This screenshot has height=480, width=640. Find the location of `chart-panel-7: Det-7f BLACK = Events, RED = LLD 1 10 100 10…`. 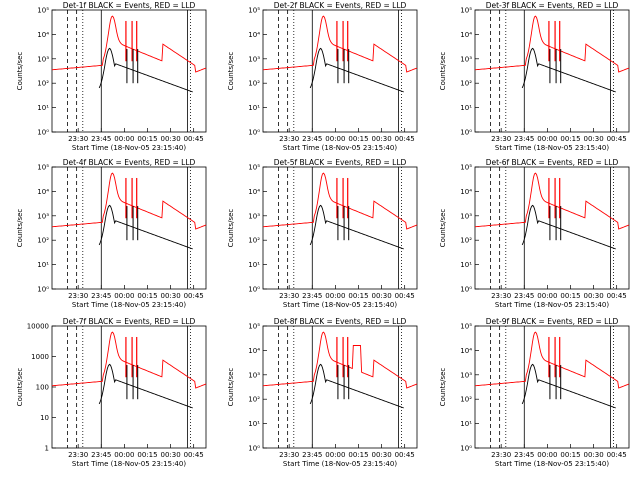

chart-panel-7: Det-7f BLACK = Events, RED = LLD 1 10 100 10… is located at coordinates (111, 392).